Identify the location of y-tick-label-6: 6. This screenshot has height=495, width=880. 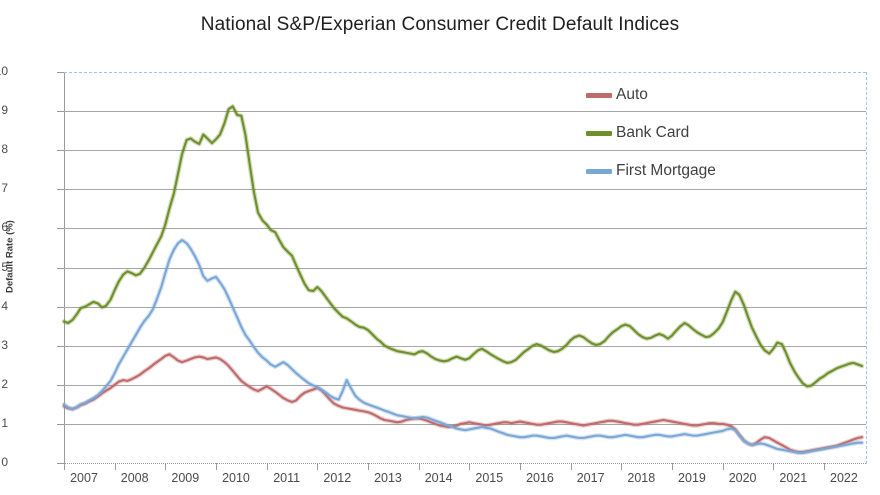
(4, 227).